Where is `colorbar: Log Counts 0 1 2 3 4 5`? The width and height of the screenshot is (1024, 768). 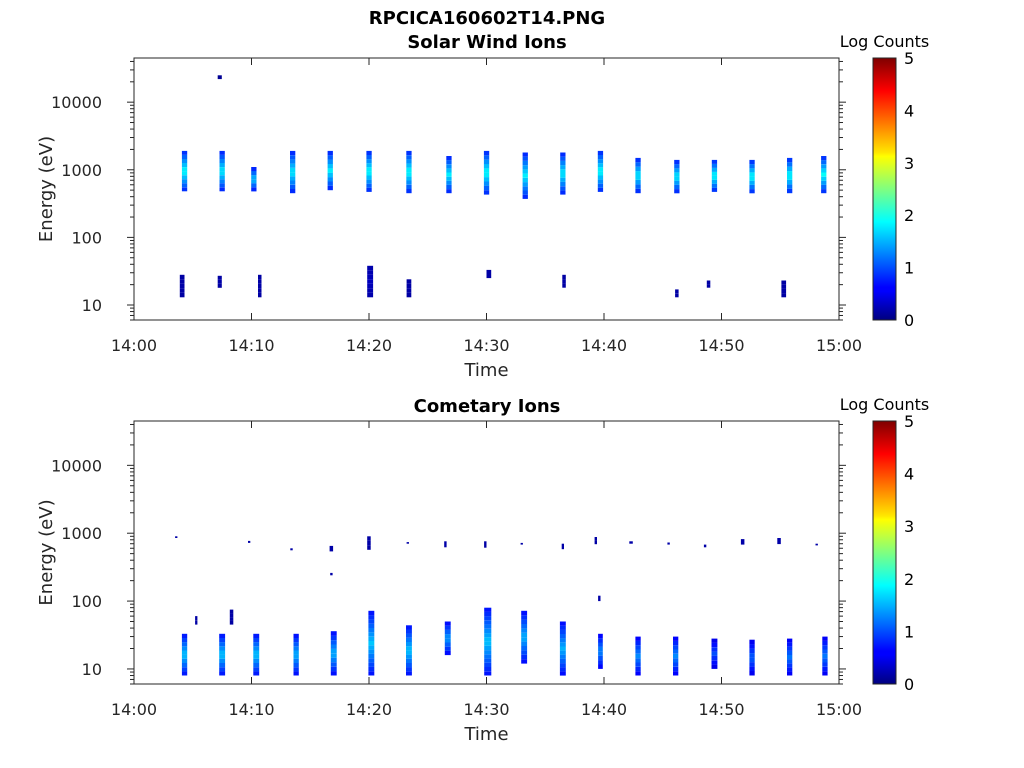 colorbar: Log Counts 0 1 2 3 4 5 is located at coordinates (885, 181).